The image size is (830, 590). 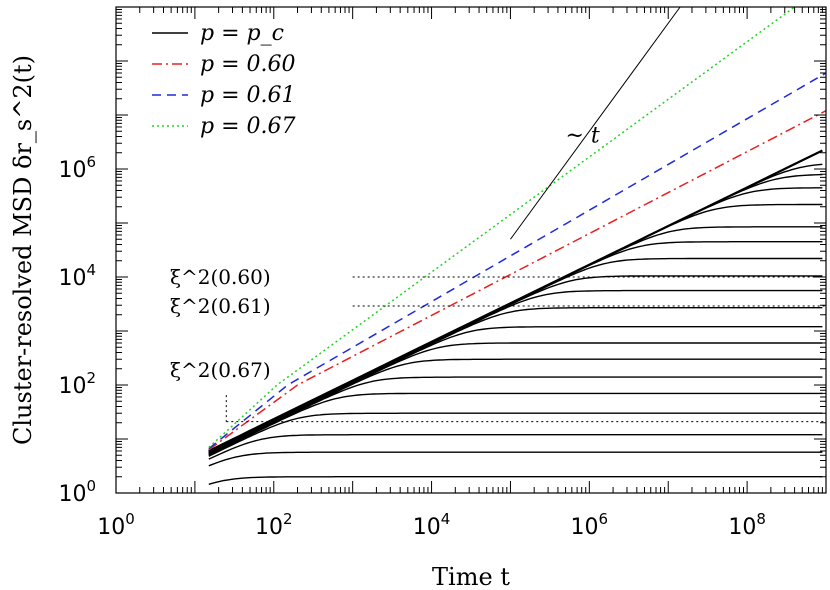 I want to click on x-tick-label: 10⁸, so click(x=747, y=525).